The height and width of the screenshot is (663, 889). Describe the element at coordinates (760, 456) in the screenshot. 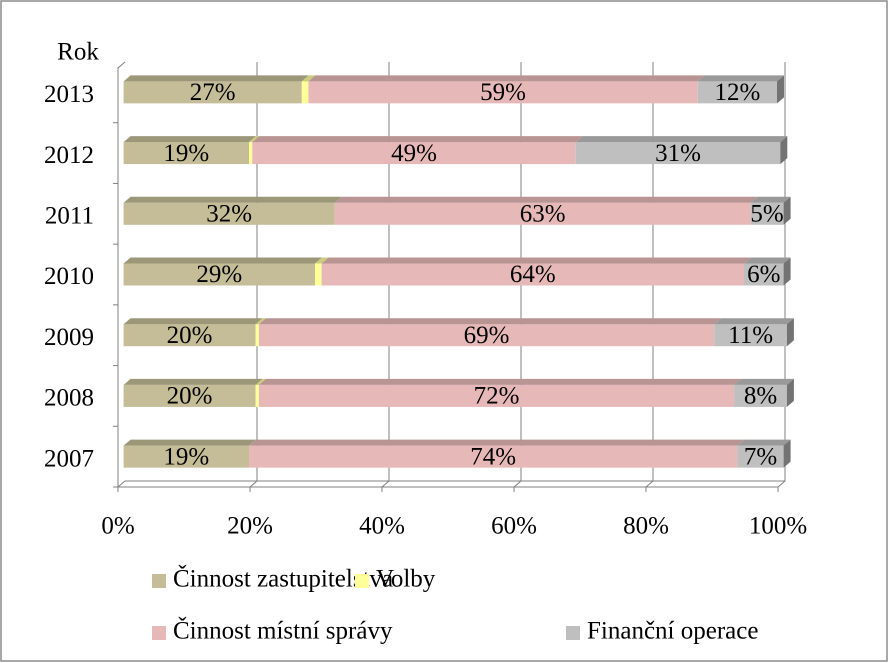

I see `data-label: 7%` at that location.